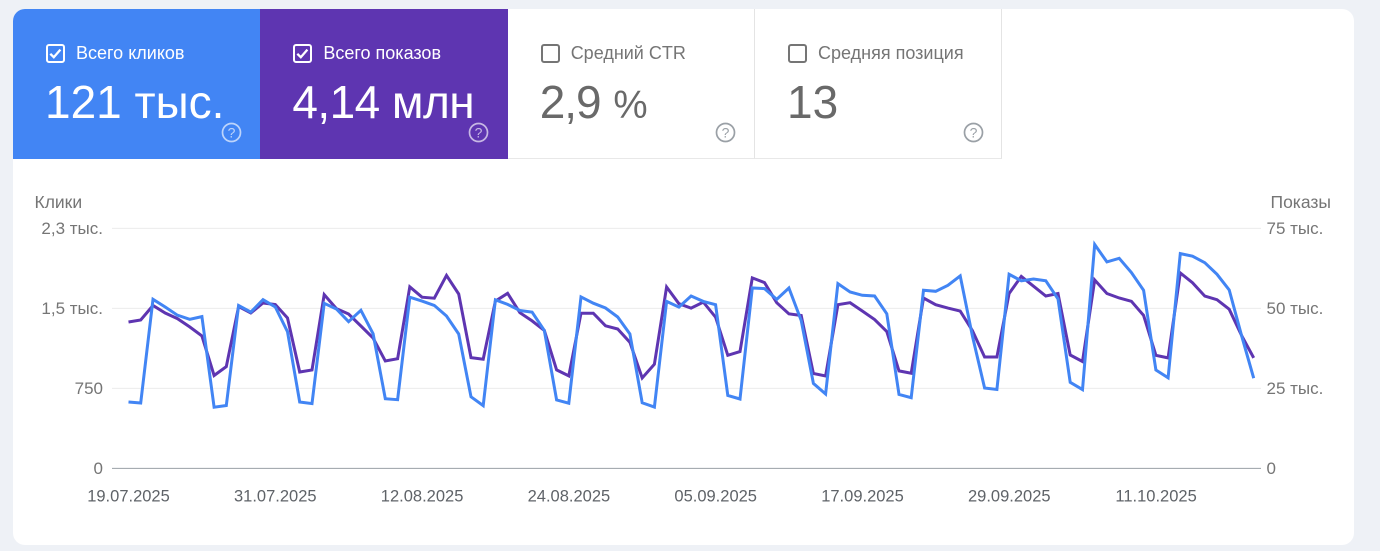  I want to click on svg-text: 75 тыс., so click(1295, 228).